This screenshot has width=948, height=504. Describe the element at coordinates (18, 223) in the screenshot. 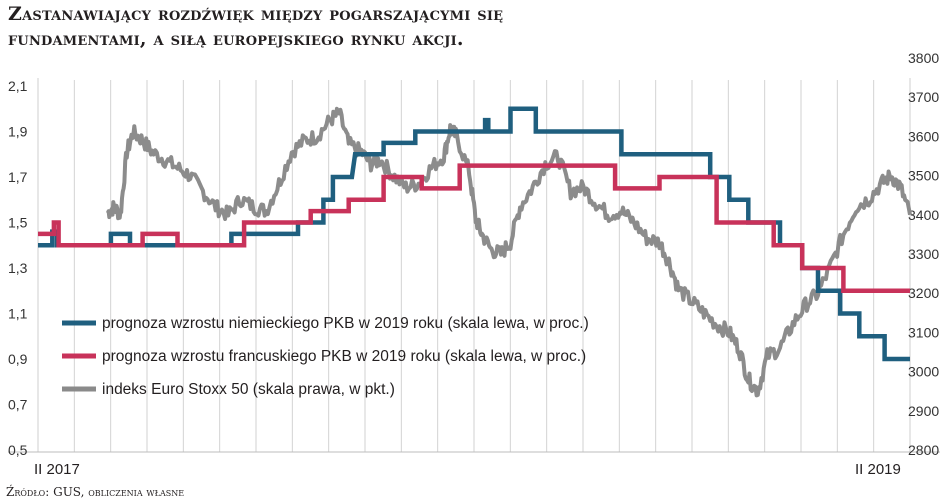

I see `y-left-tick-label: 1,5` at that location.